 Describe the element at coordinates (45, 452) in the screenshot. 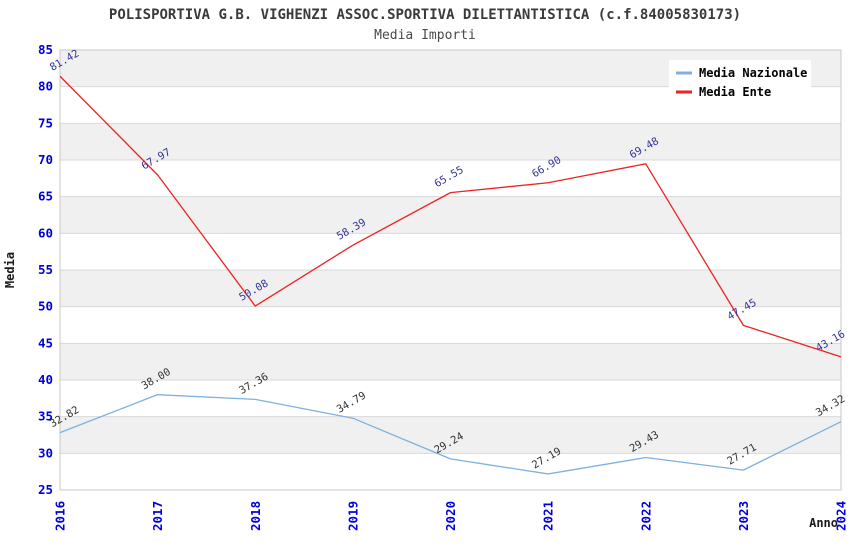

I see `y-tick-label: 30` at that location.